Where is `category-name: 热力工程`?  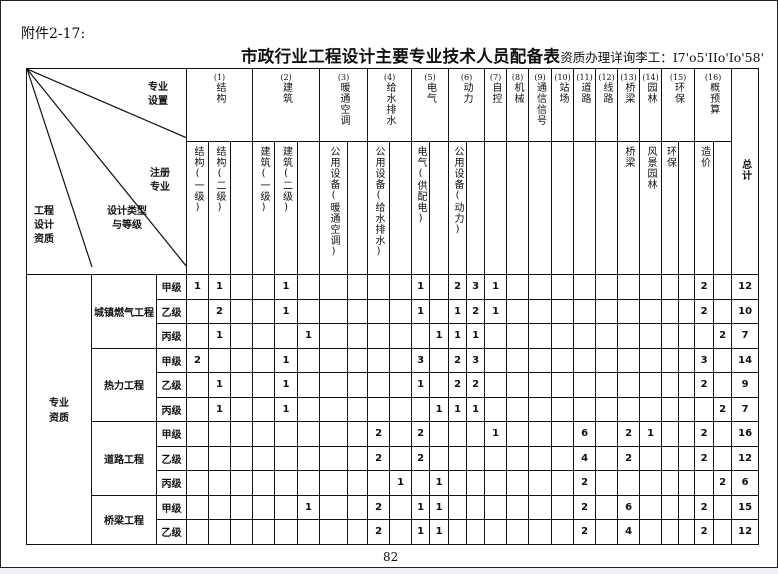
category-name: 热力工程 is located at coordinates (124, 384).